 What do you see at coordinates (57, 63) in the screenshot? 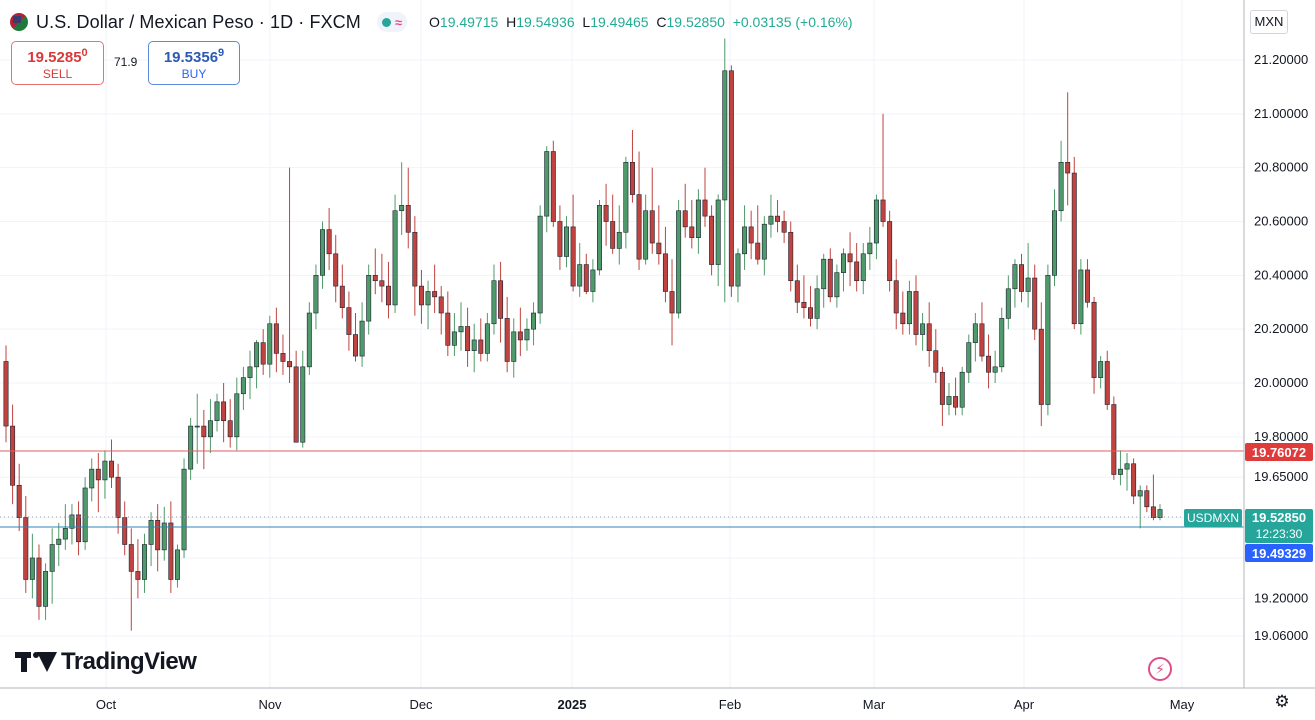
I see `sell-button: 19.52850 SELL` at bounding box center [57, 63].